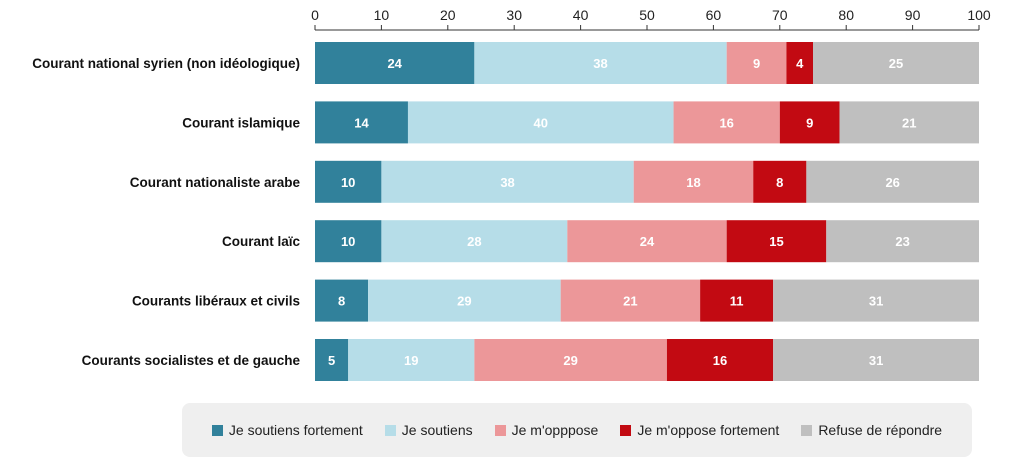  What do you see at coordinates (913, 15) in the screenshot?
I see `x-tick-label: 90` at bounding box center [913, 15].